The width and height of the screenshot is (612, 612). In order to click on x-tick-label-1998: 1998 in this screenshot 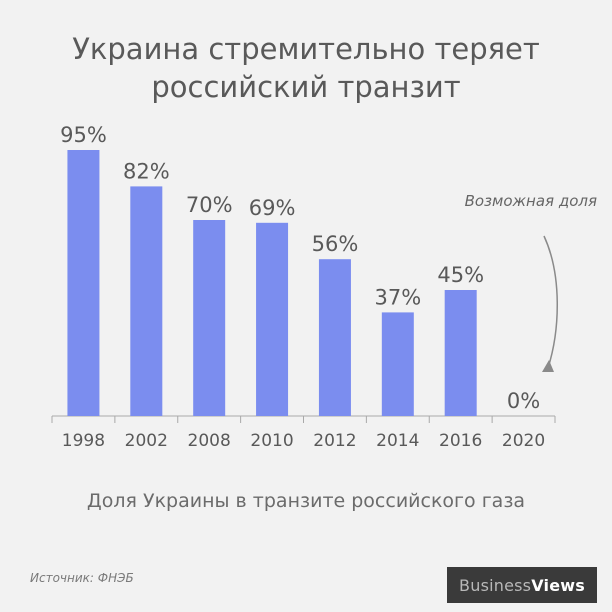, I will do `click(83, 441)`.